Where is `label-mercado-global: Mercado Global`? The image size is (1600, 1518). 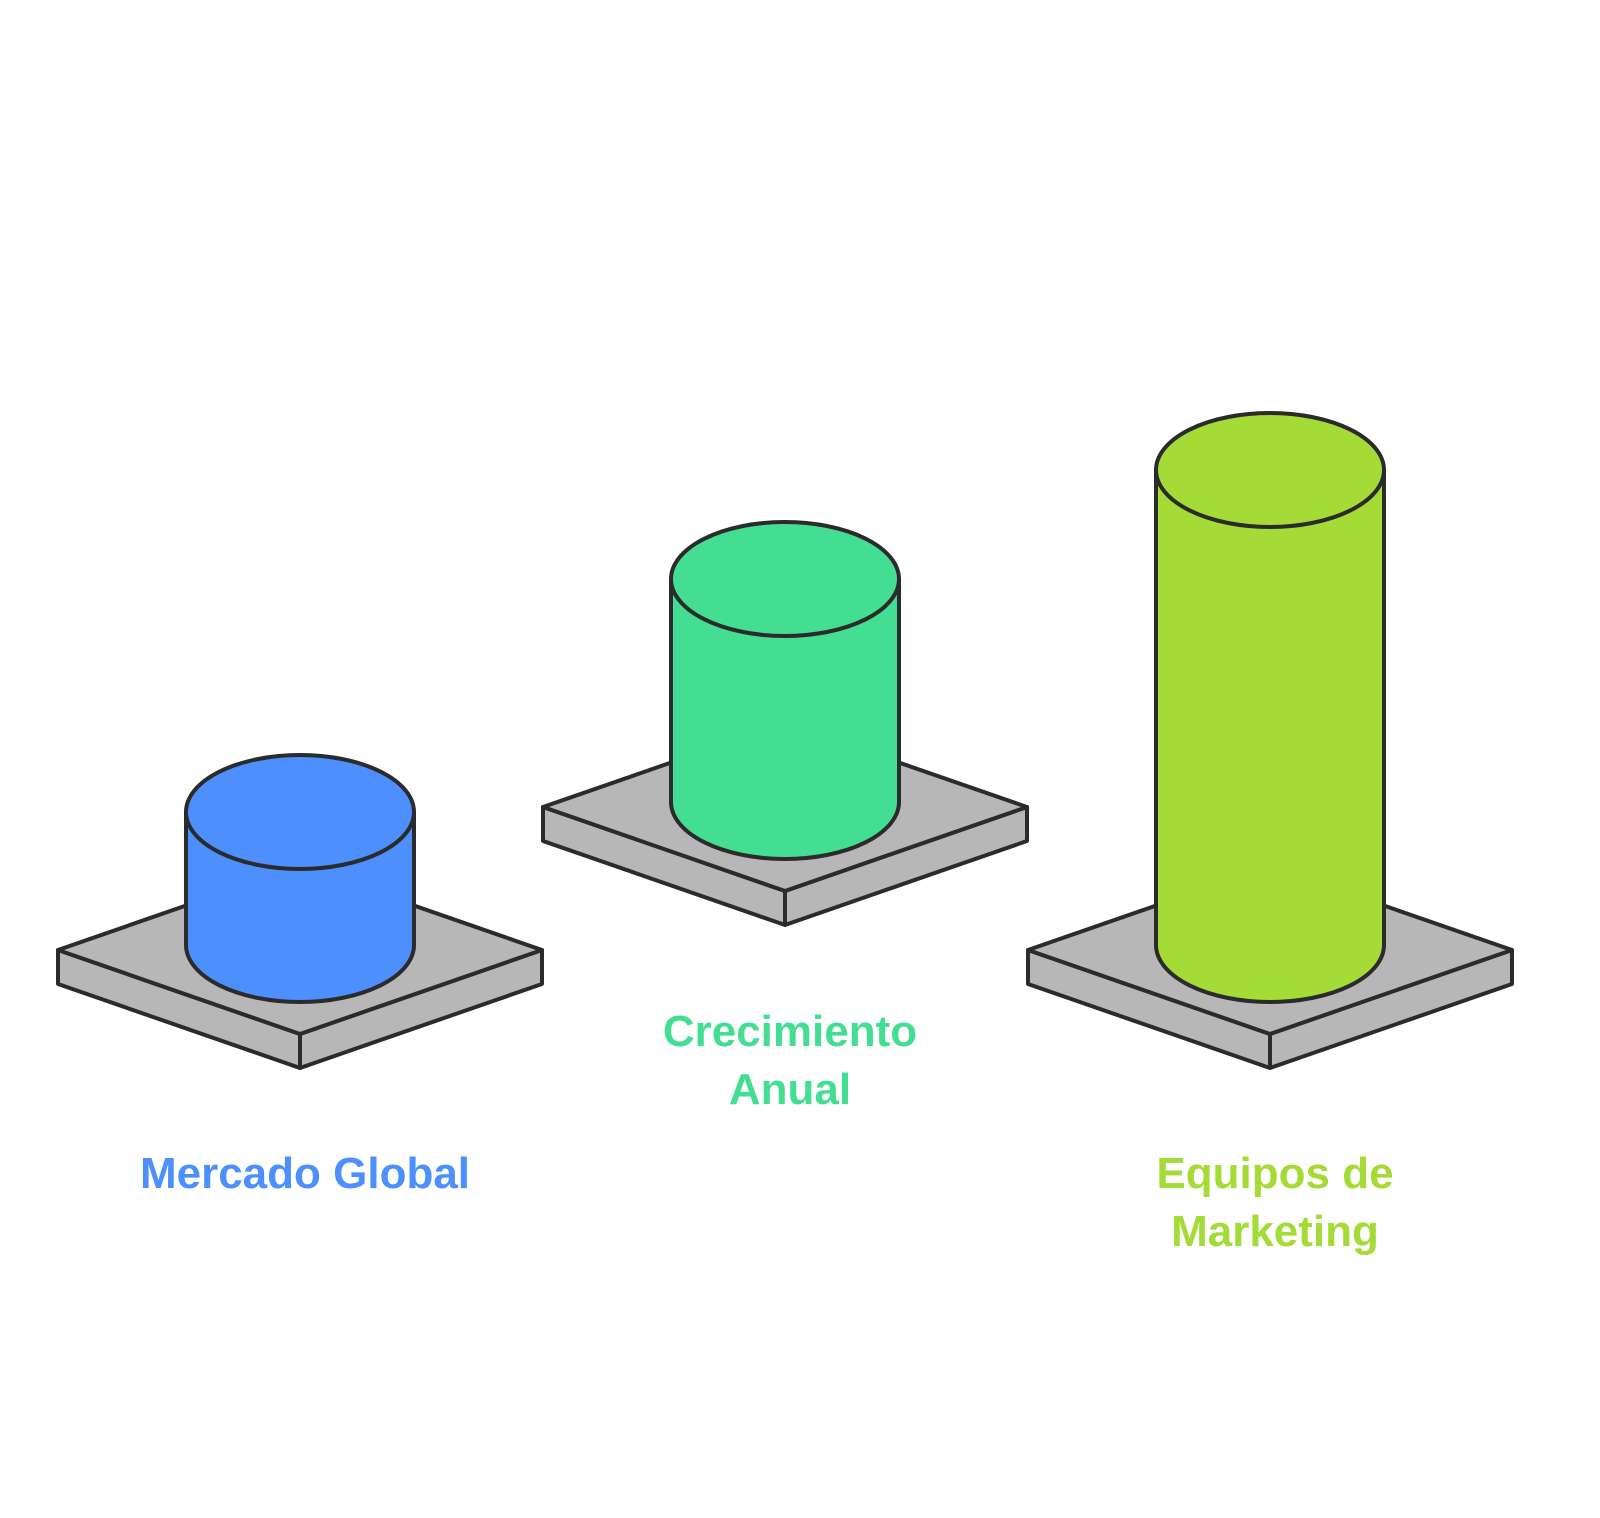 label-mercado-global: Mercado Global is located at coordinates (305, 1174).